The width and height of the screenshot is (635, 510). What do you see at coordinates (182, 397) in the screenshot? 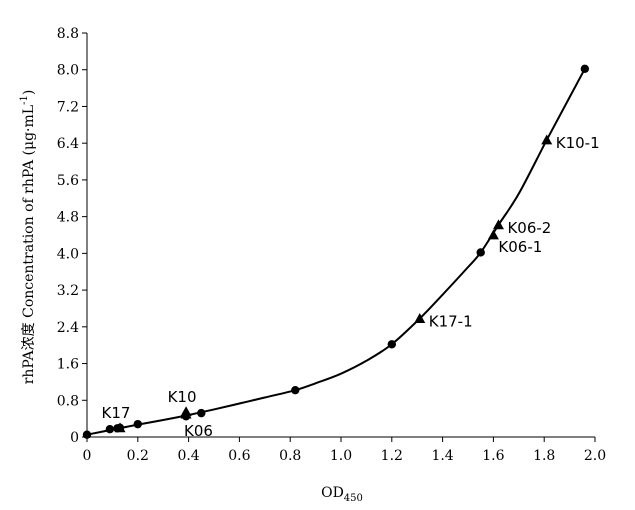
I see `point-annotation-label: K10` at bounding box center [182, 397].